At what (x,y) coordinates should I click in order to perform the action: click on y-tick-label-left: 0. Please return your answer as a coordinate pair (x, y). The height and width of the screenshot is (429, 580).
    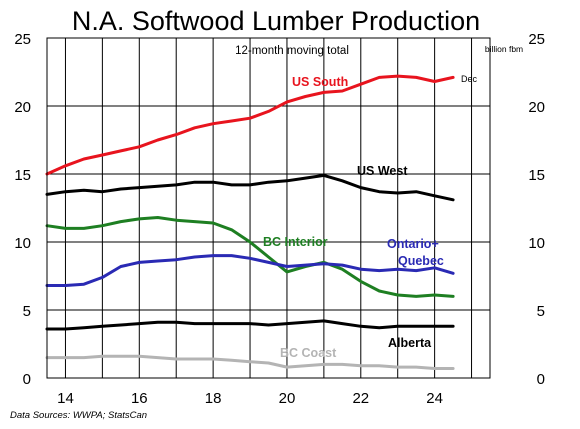
    Looking at the image, I should click on (27, 379).